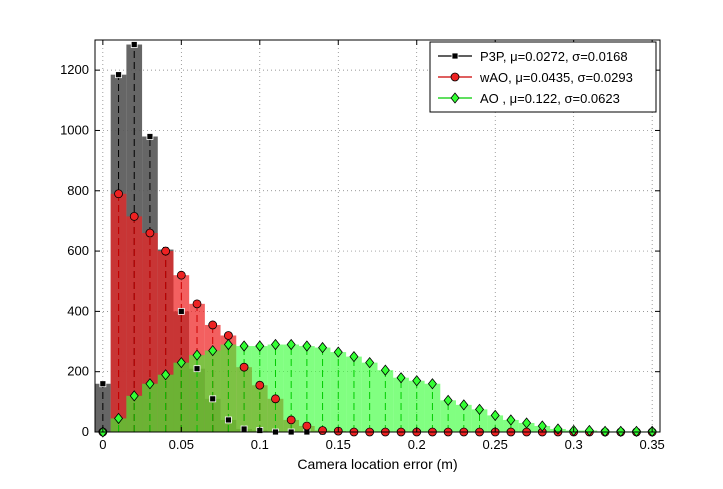  What do you see at coordinates (78, 310) in the screenshot?
I see `y-tick-label-2: 400` at bounding box center [78, 310].